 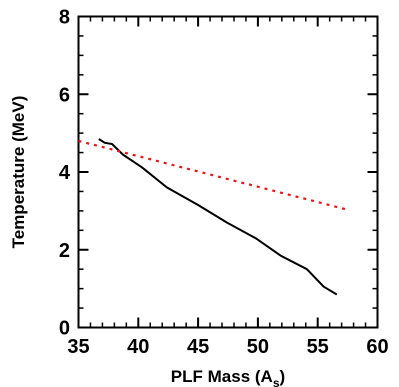 I want to click on x-axis-title: PLF Mass (As), so click(x=228, y=377).